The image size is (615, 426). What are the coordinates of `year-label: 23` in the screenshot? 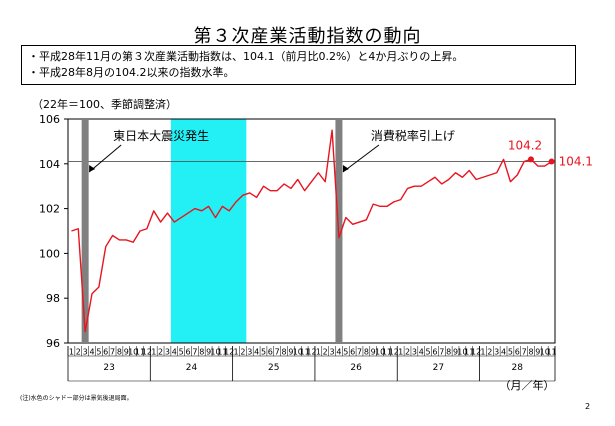 It's located at (108, 368).